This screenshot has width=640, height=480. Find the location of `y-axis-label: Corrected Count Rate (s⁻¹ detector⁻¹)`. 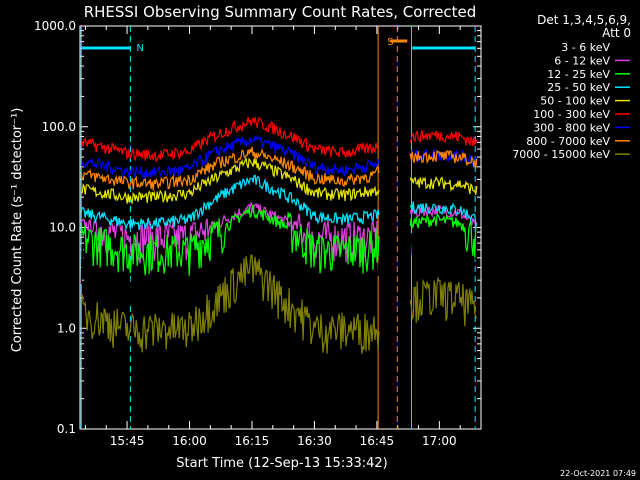

y-axis-label: Corrected Count Rate (s⁻¹ detector⁻¹) is located at coordinates (17, 230).